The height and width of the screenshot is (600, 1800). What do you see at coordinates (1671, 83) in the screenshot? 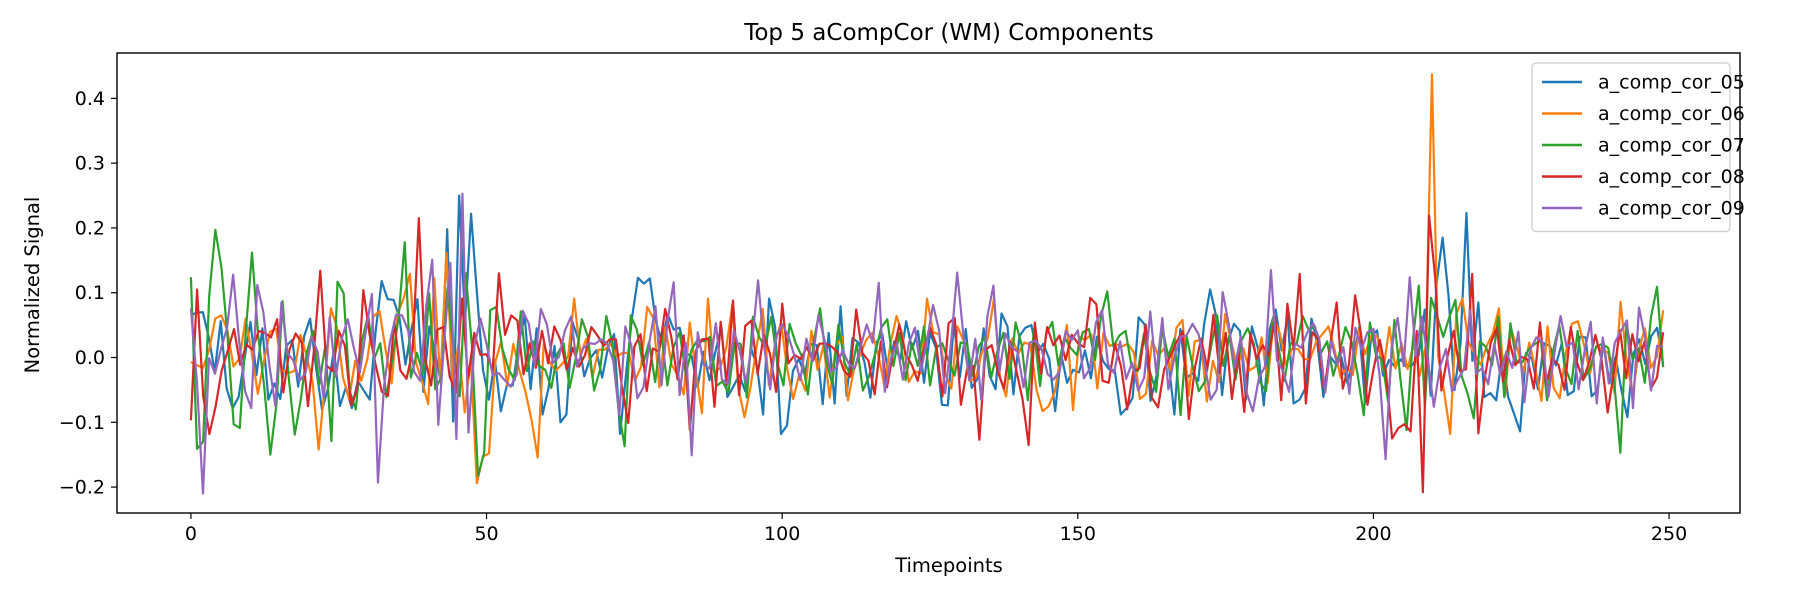
I see `legend-label-a_comp_cor_05: a_comp_cor_05` at bounding box center [1671, 83].